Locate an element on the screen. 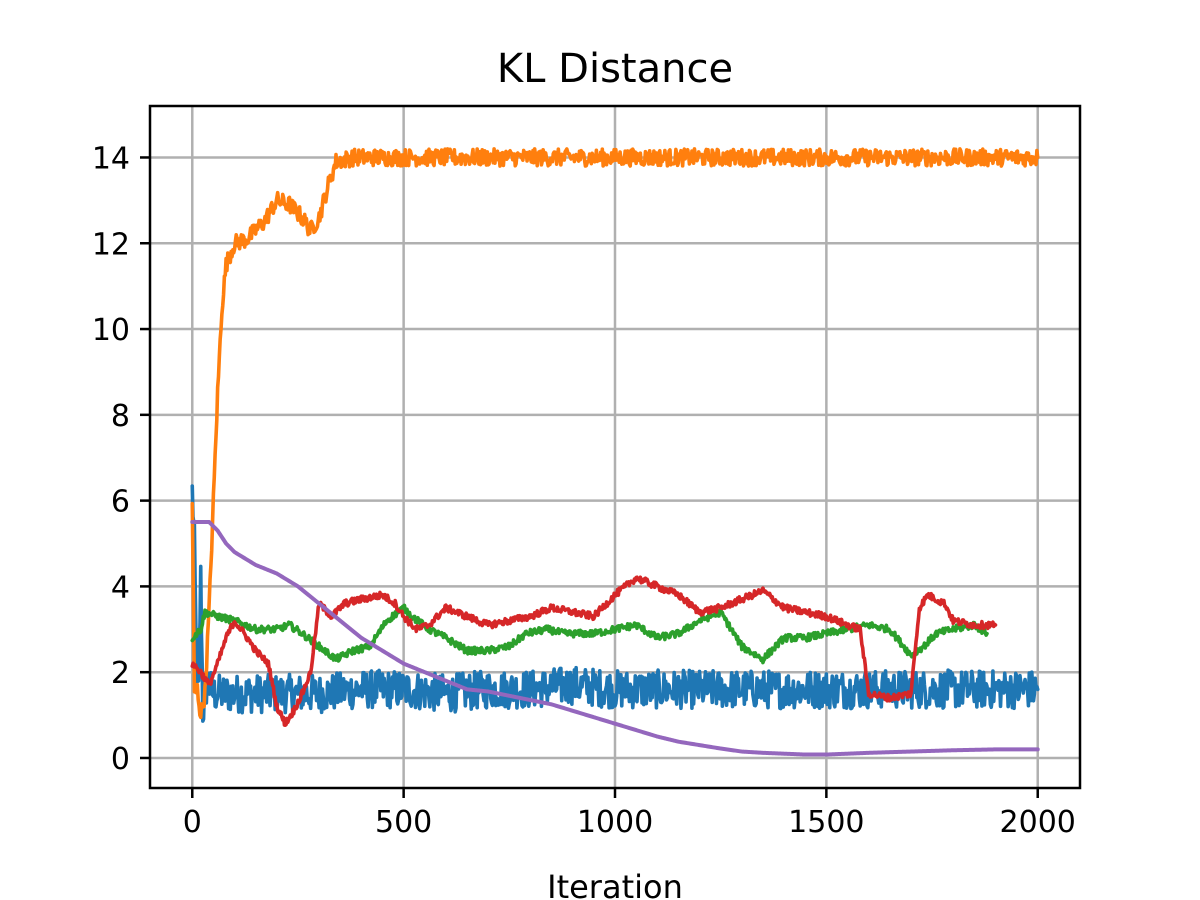 This screenshot has width=1200, height=900. x-tick-label: 0 is located at coordinates (192, 822).